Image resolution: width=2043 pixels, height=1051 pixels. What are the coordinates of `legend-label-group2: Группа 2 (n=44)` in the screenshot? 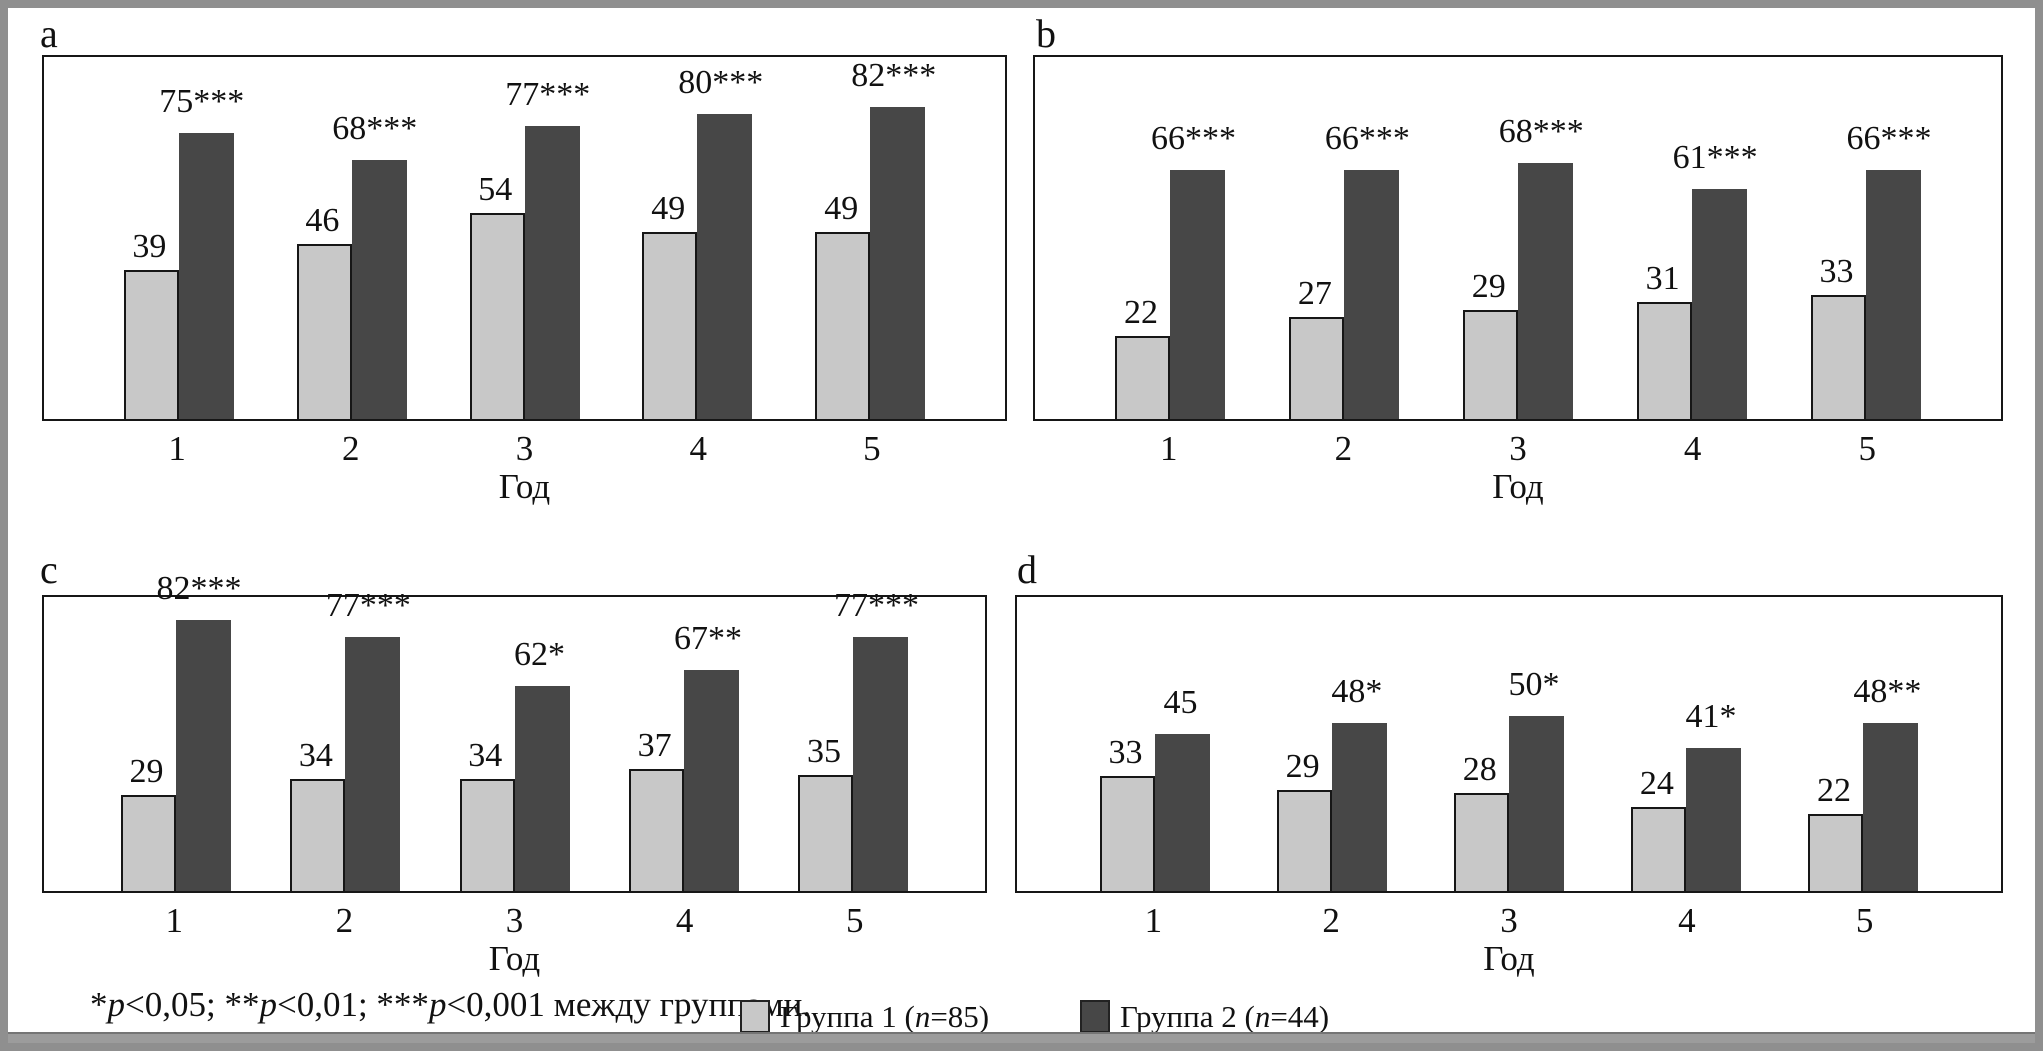 It's located at (1224, 1016).